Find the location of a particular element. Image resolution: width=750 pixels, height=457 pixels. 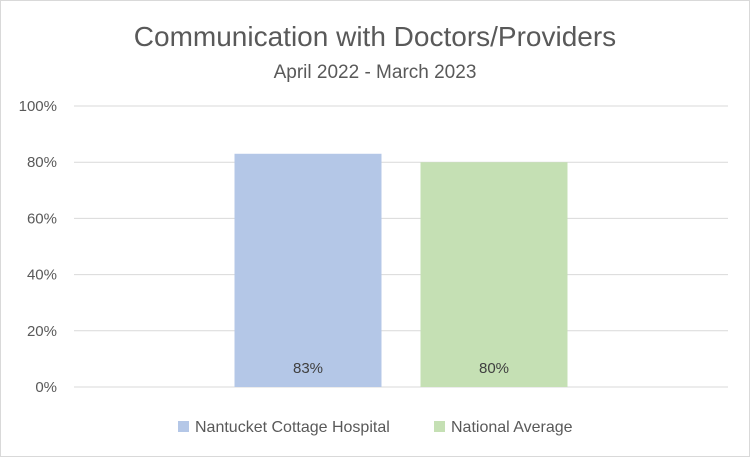

chart-title: Communication with Doctors/Providers is located at coordinates (375, 36).